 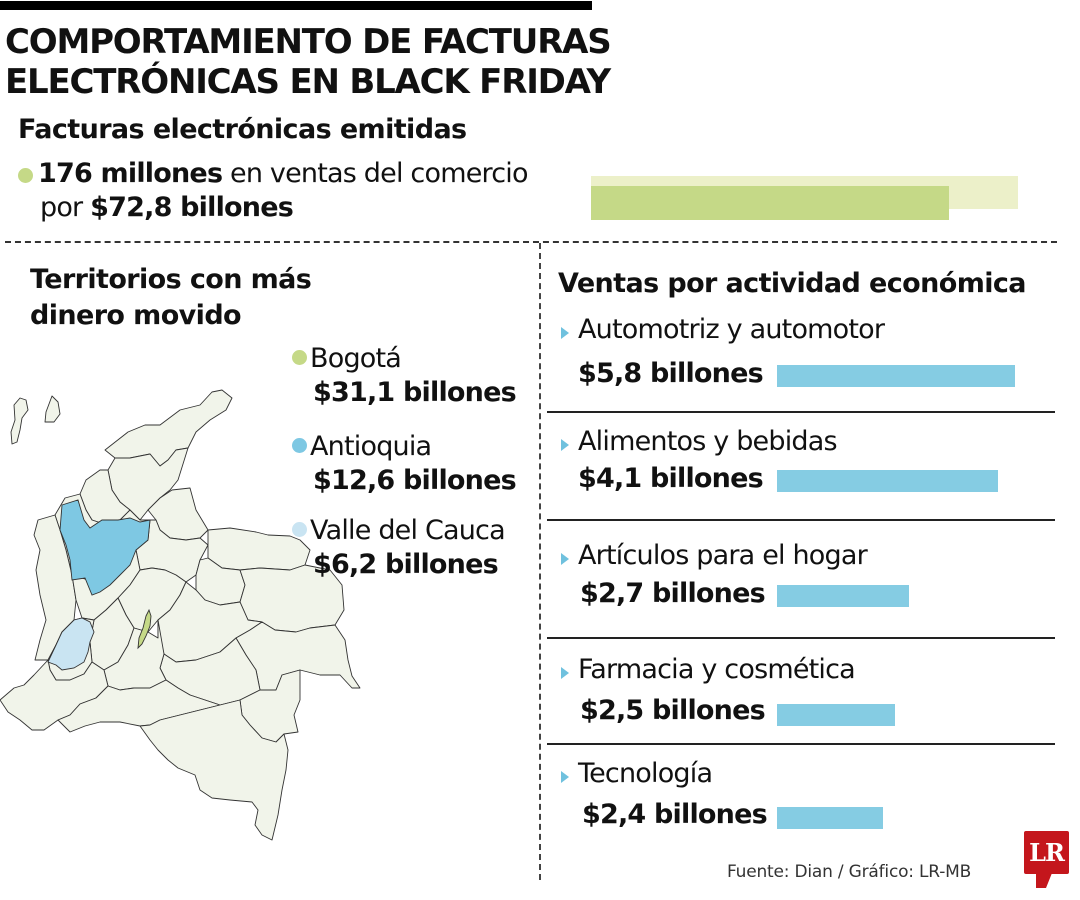 I want to click on activity-label: Automotriz y automotor, so click(x=731, y=329).